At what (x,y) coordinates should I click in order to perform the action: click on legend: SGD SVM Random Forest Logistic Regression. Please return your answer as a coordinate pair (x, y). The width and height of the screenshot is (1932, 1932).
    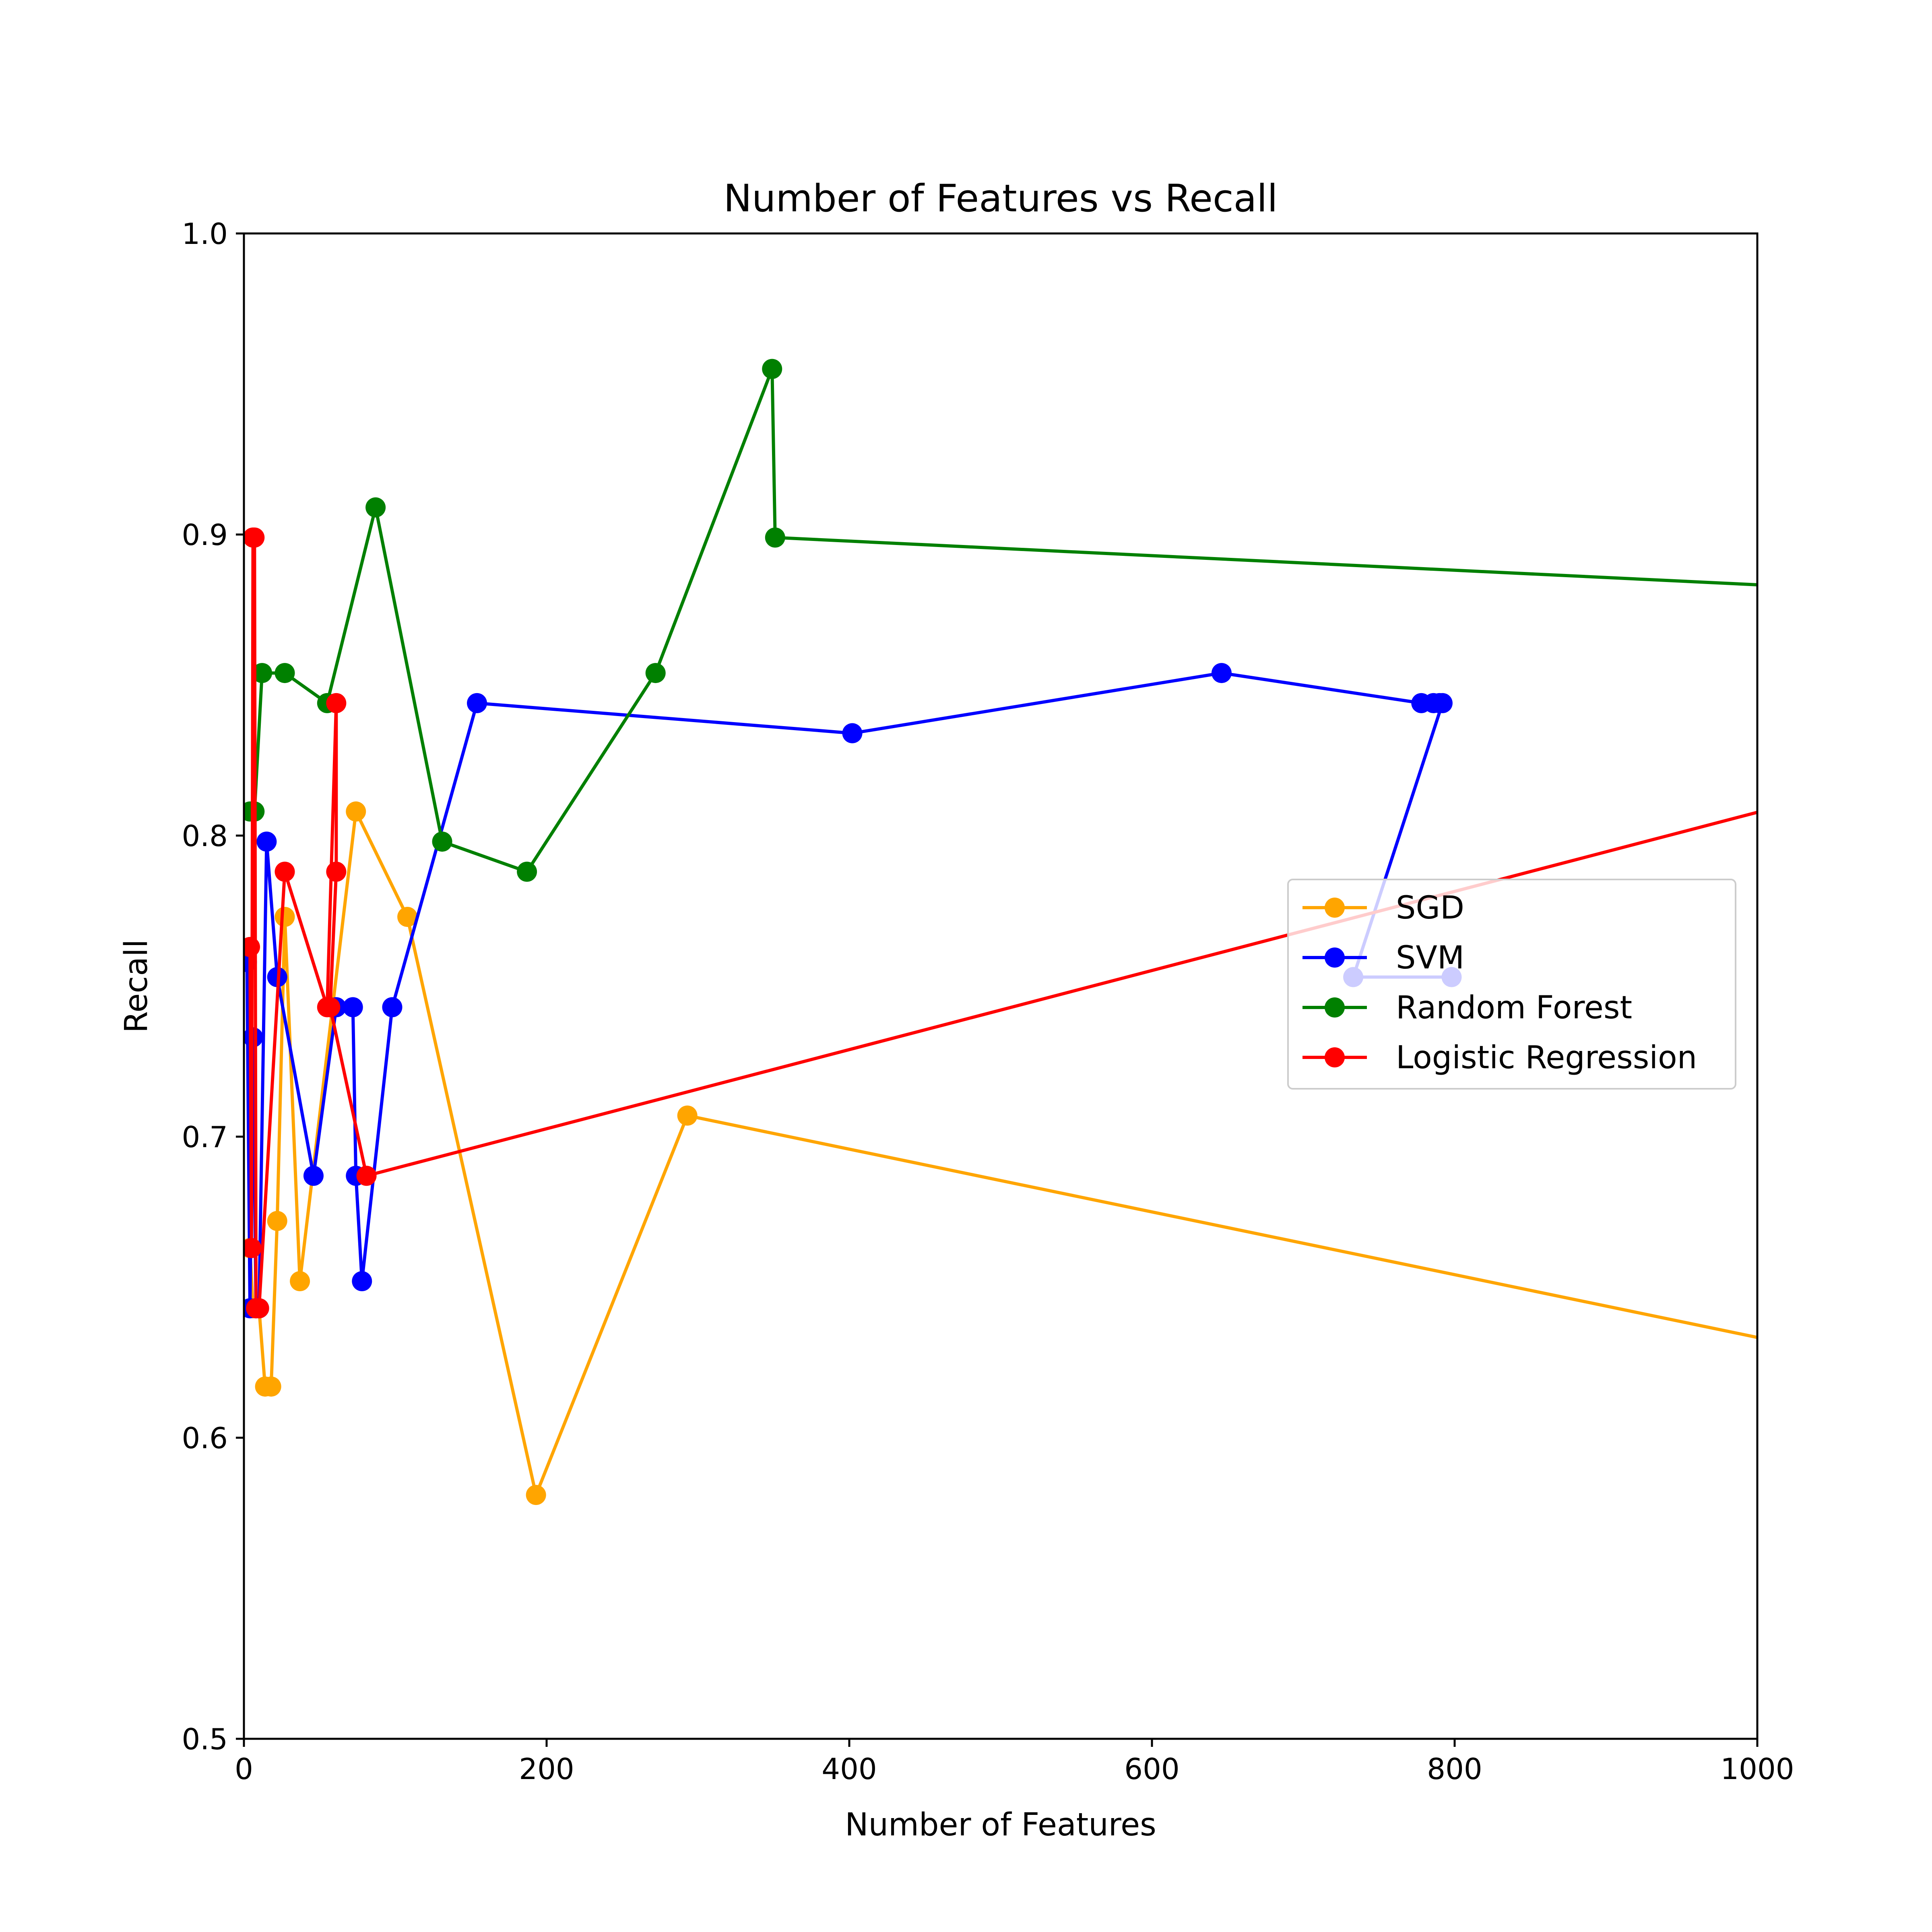
    Looking at the image, I should click on (1511, 984).